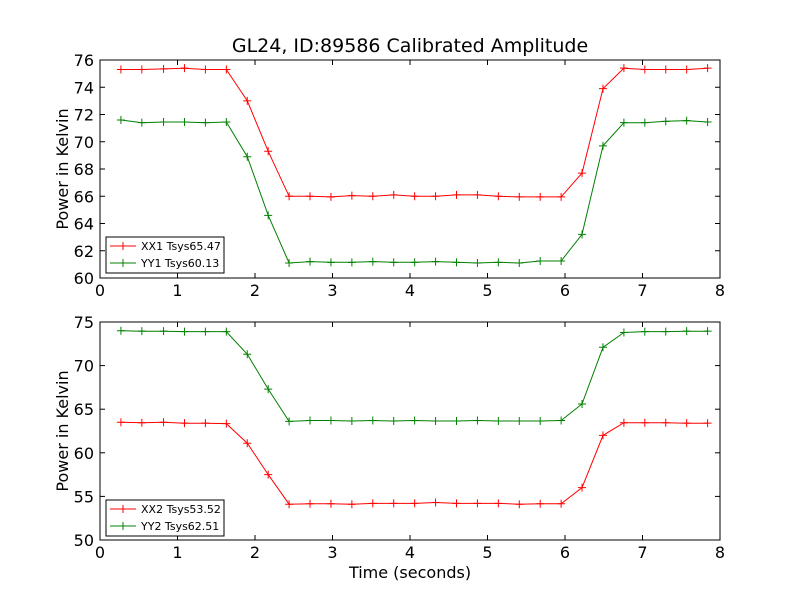 This screenshot has height=600, width=800. What do you see at coordinates (123, 509) in the screenshot?
I see `legend-marker-xx2` at bounding box center [123, 509].